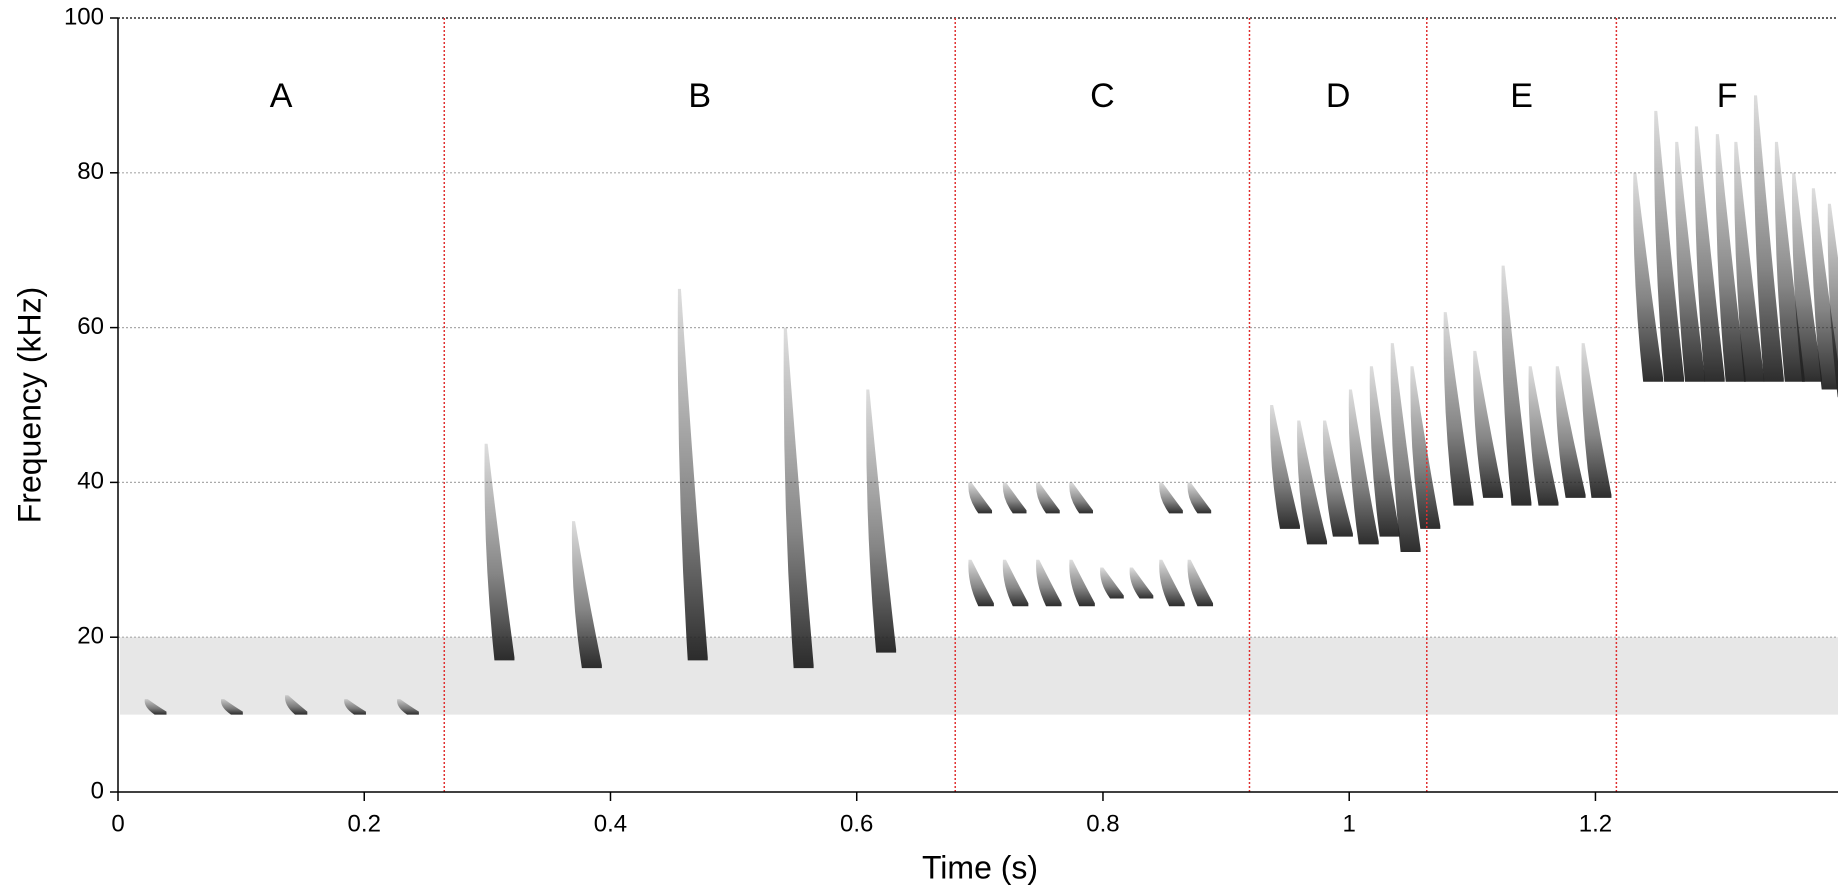 The width and height of the screenshot is (1838, 893). What do you see at coordinates (90, 636) in the screenshot?
I see `y-tick-label: 20` at bounding box center [90, 636].